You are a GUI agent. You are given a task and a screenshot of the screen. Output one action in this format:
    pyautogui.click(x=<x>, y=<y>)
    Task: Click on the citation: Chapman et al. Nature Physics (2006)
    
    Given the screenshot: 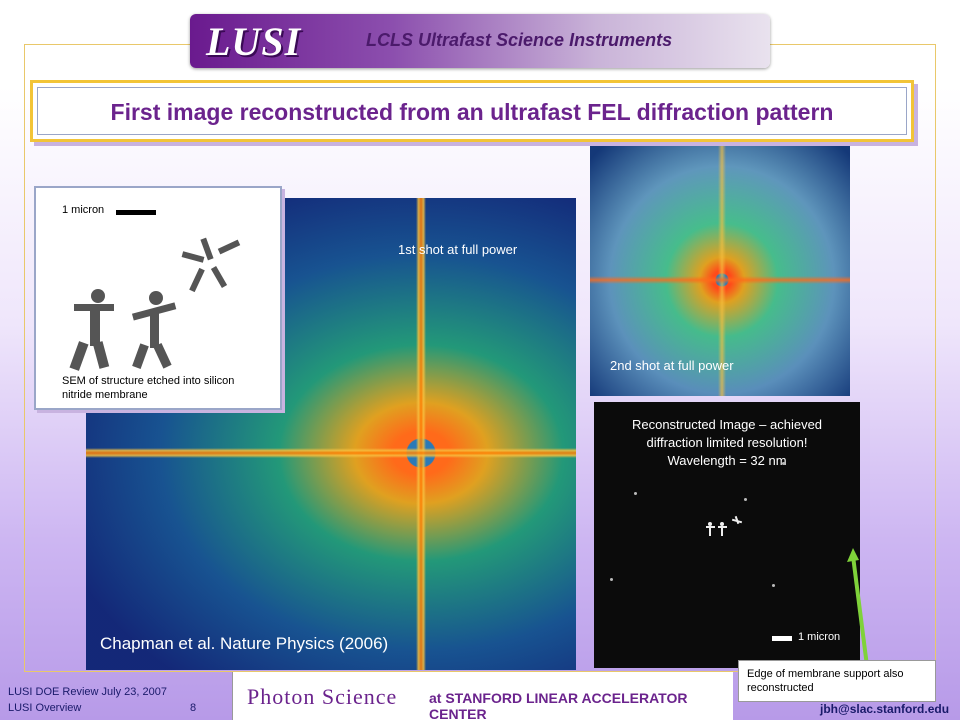 What is the action you would take?
    pyautogui.click(x=244, y=643)
    